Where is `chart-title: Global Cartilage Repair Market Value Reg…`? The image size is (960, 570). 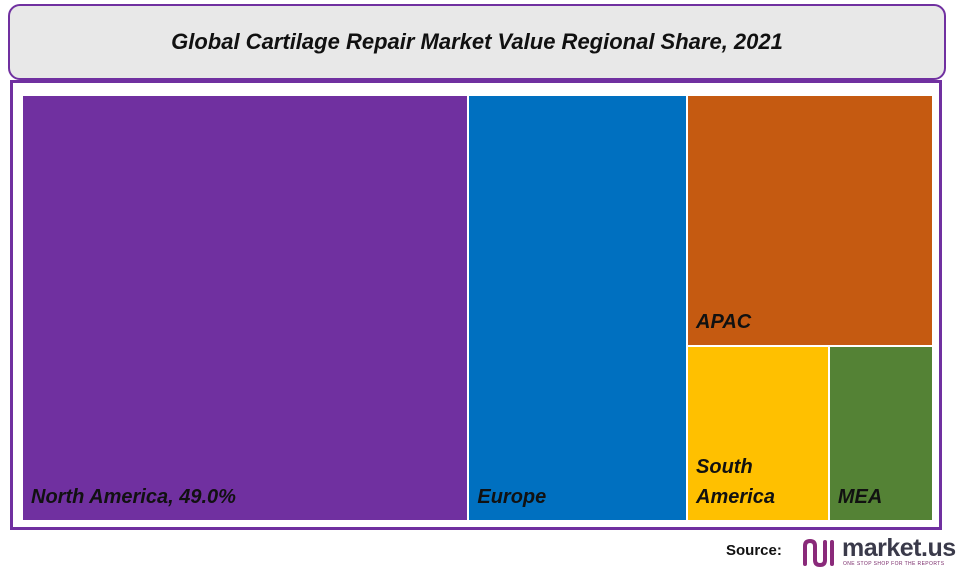 chart-title: Global Cartilage Repair Market Value Reg… is located at coordinates (477, 42).